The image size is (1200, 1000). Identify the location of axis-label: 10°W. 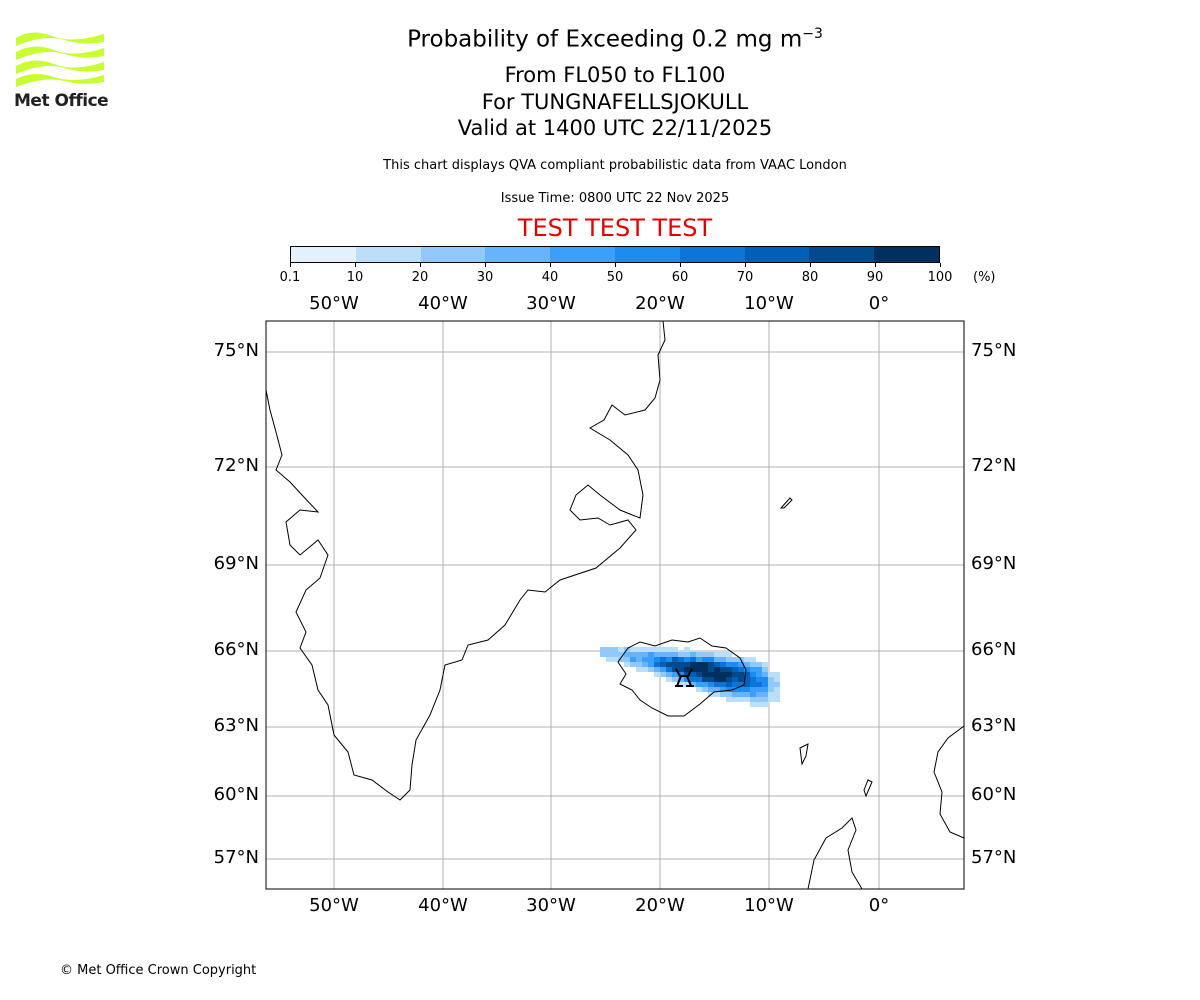
(769, 905).